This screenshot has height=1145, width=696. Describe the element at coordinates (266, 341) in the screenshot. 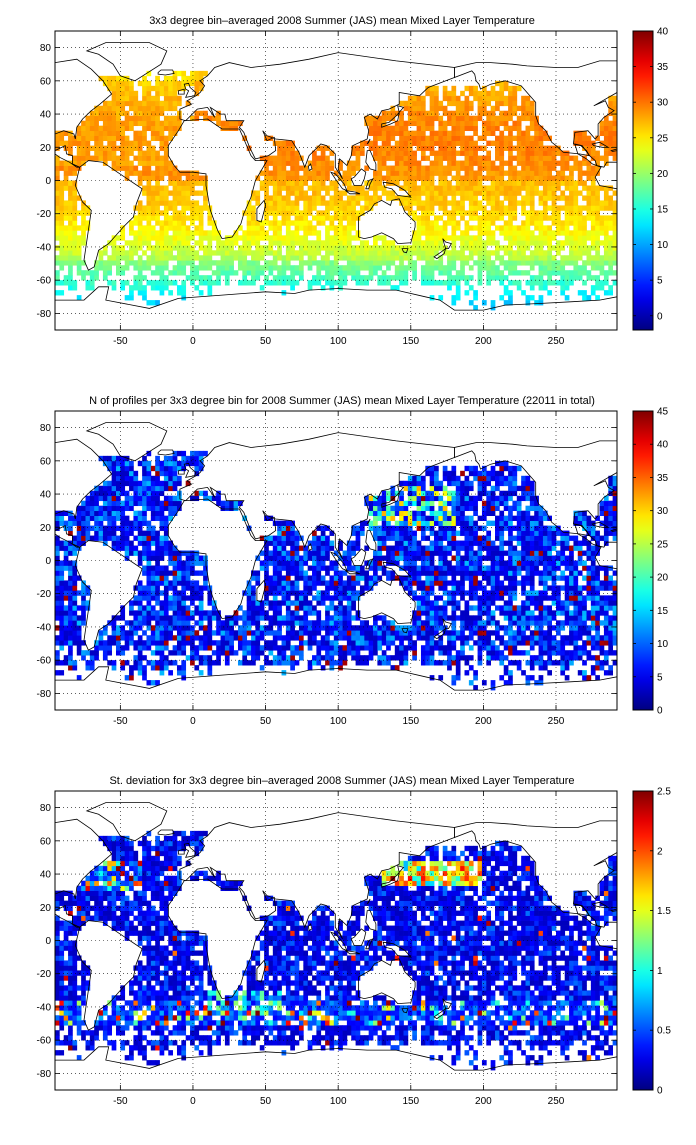

I see `x-tick-label: 50` at that location.